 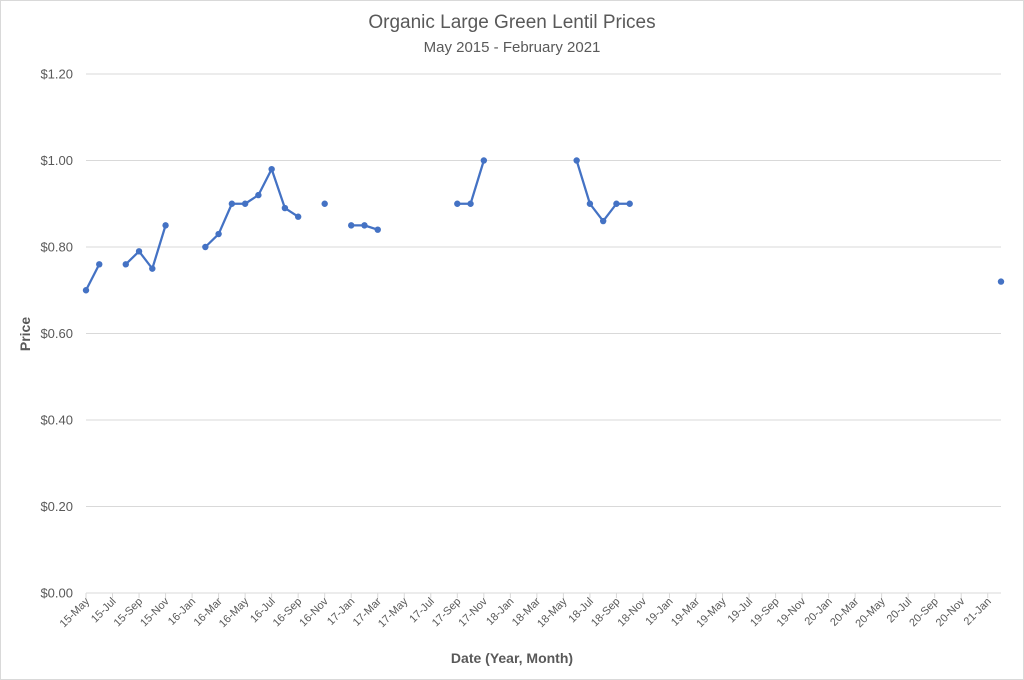 I want to click on y-tick-label: $0.80, so click(x=56, y=247).